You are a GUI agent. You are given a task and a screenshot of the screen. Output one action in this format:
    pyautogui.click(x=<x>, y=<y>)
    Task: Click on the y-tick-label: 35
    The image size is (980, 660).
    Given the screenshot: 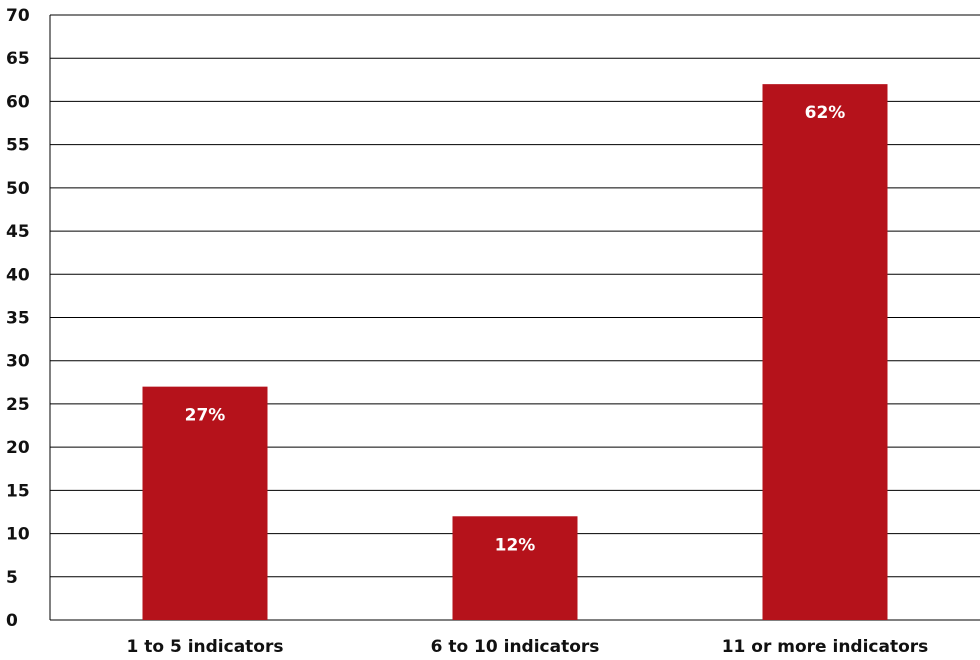 What is the action you would take?
    pyautogui.click(x=18, y=319)
    